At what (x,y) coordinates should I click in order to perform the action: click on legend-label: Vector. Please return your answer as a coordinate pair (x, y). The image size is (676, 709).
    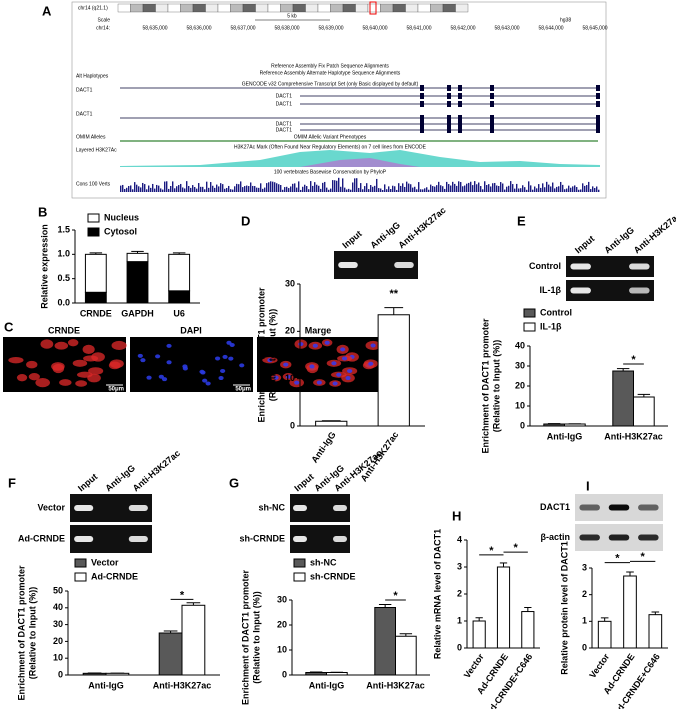
    Looking at the image, I should click on (105, 562).